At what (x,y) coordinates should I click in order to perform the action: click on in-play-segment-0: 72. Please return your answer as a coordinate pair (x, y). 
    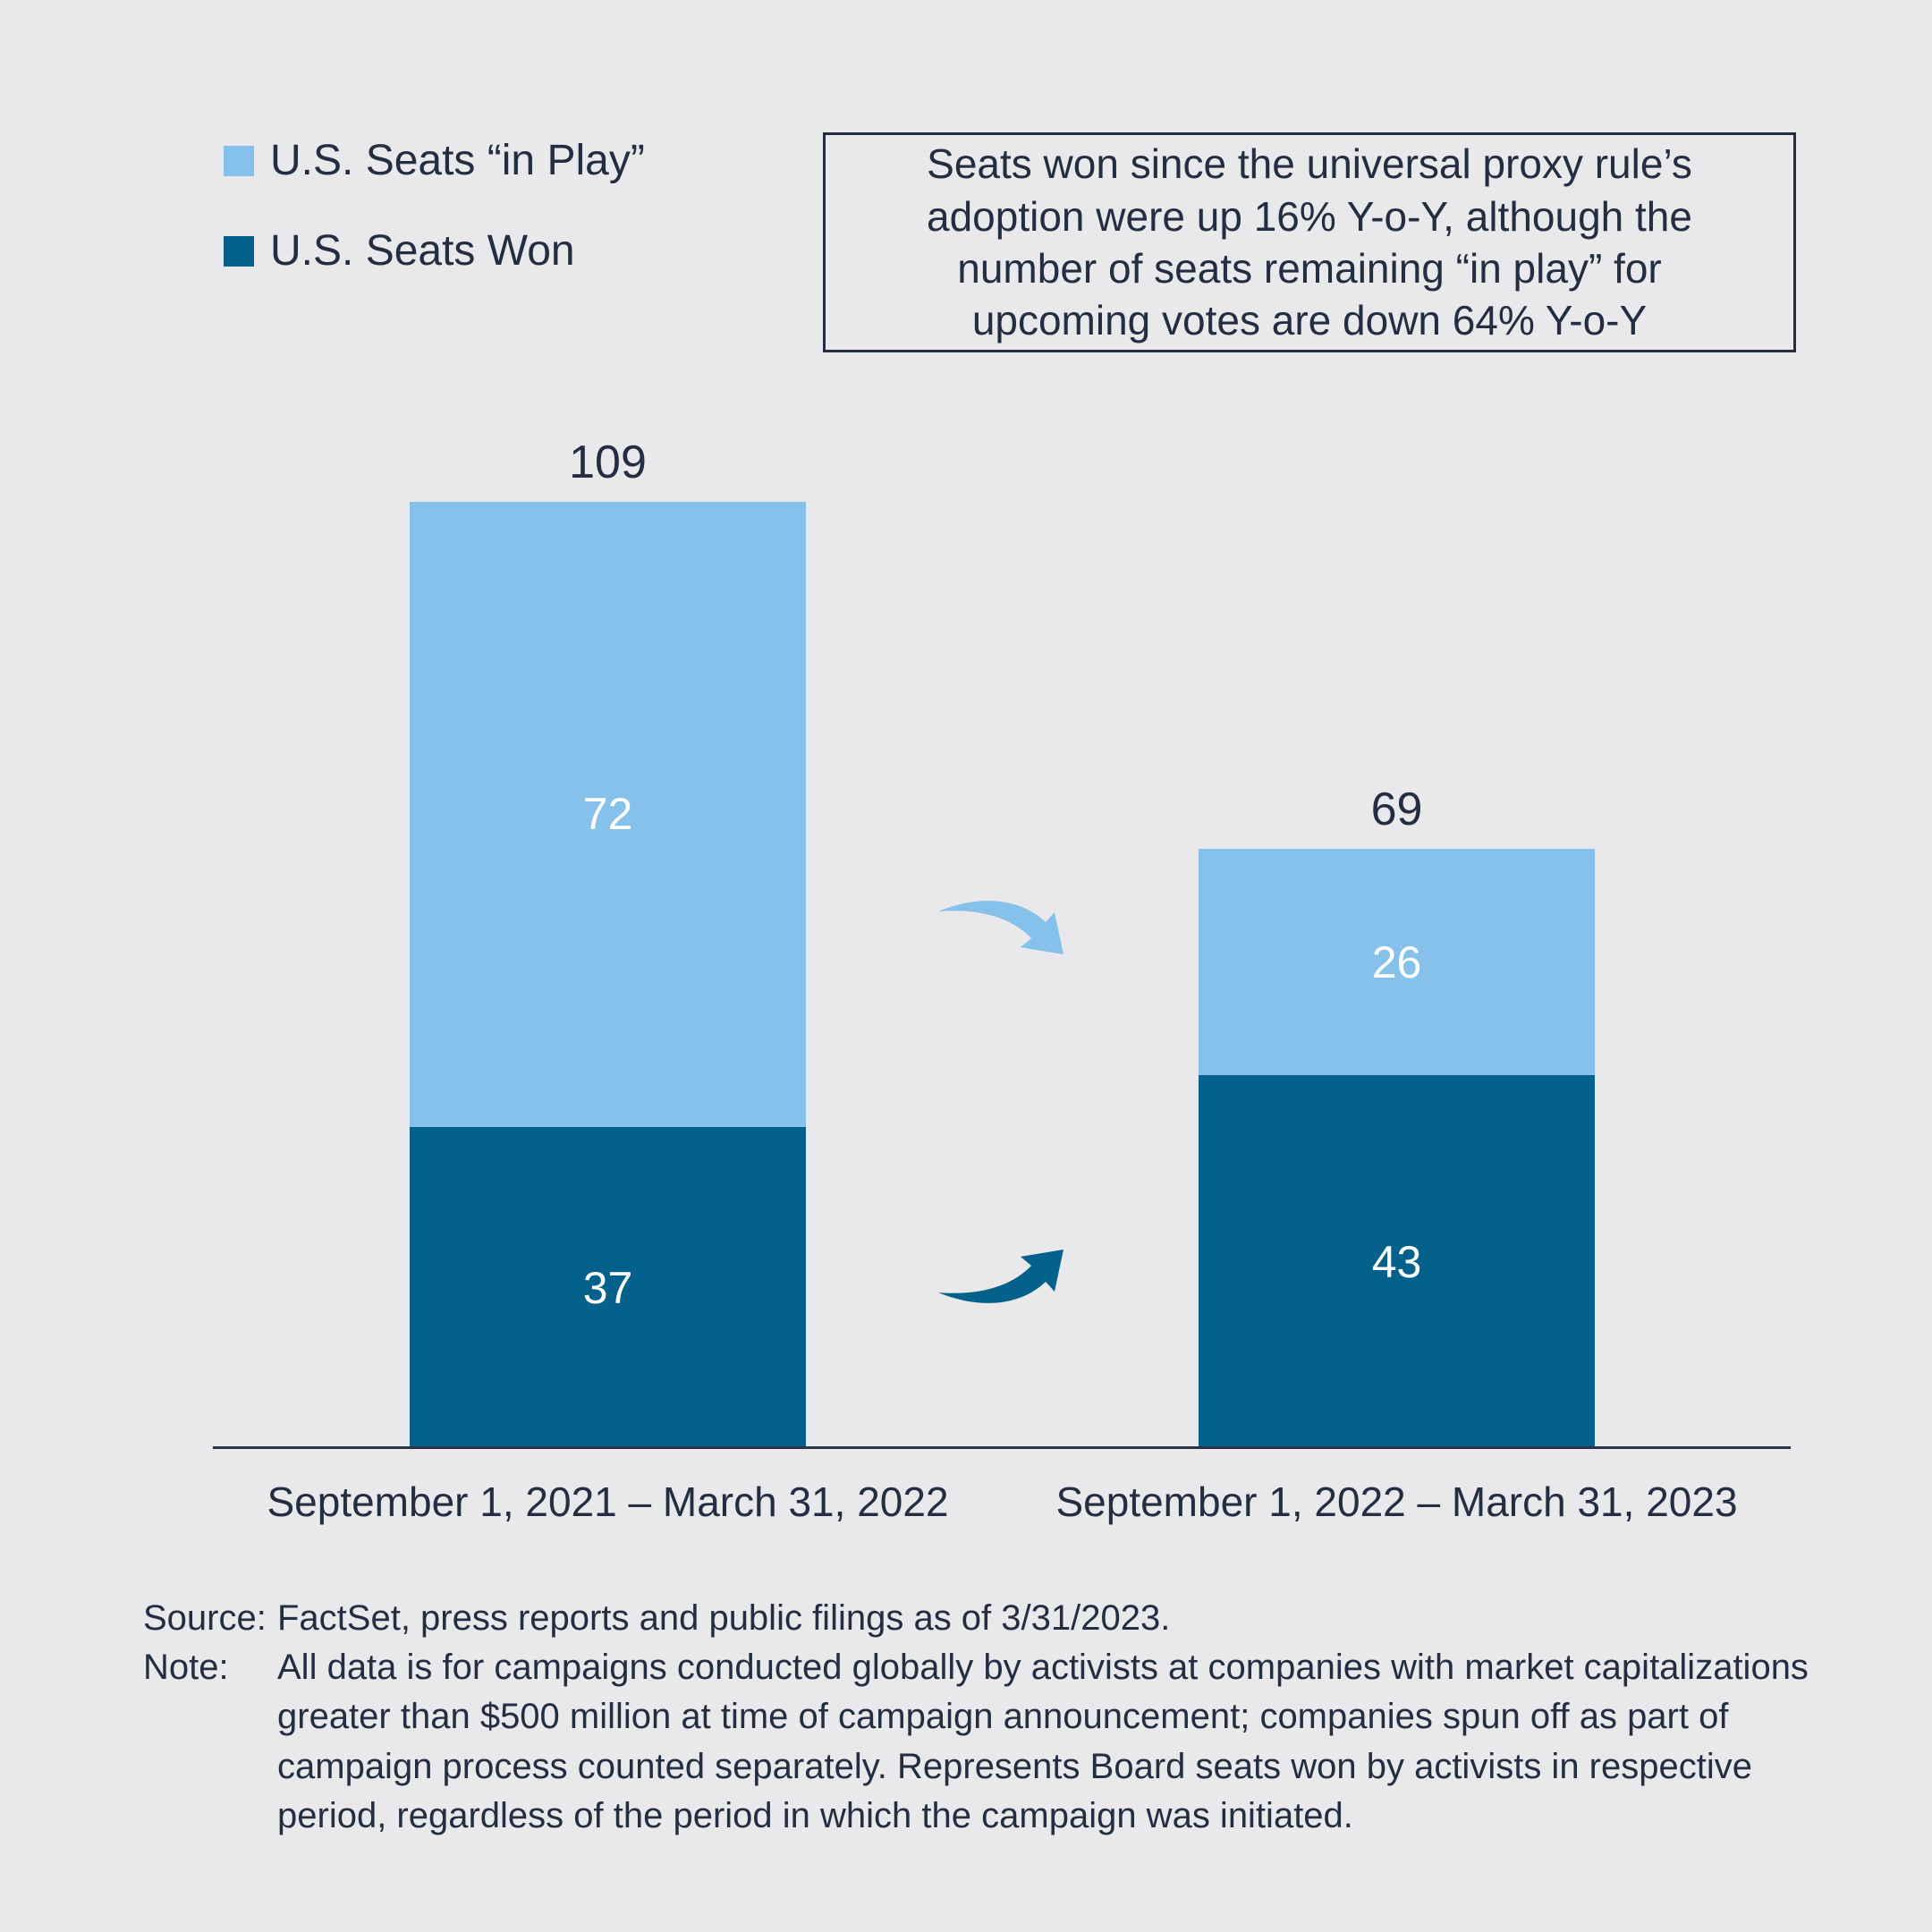
    Looking at the image, I should click on (608, 814).